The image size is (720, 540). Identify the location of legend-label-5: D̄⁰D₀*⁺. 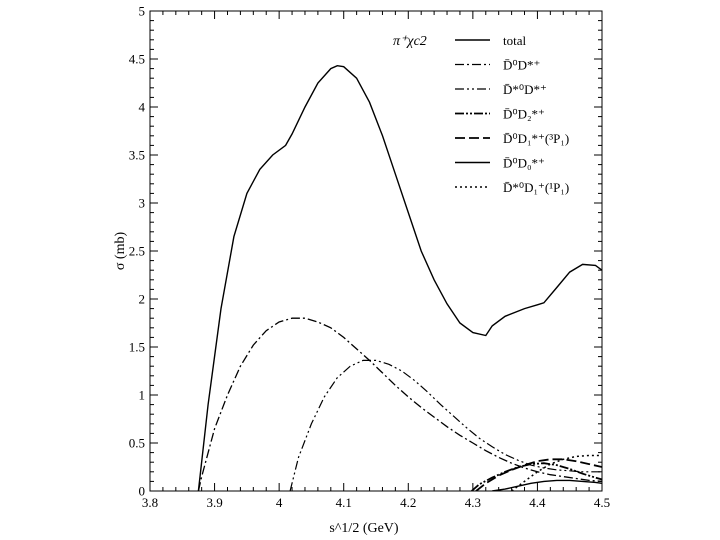
(524, 163).